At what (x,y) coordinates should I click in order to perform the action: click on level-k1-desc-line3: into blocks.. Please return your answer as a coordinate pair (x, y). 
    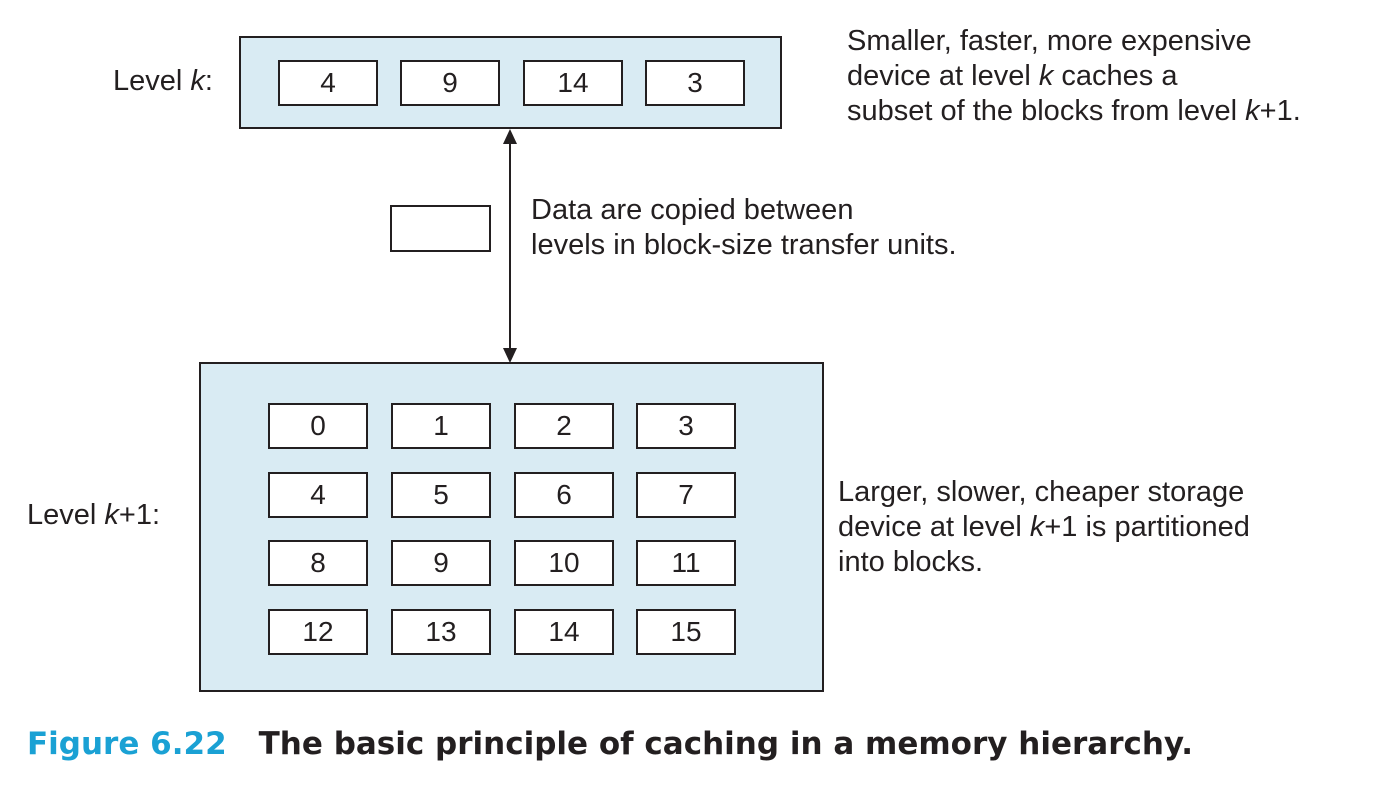
    Looking at the image, I should click on (911, 562).